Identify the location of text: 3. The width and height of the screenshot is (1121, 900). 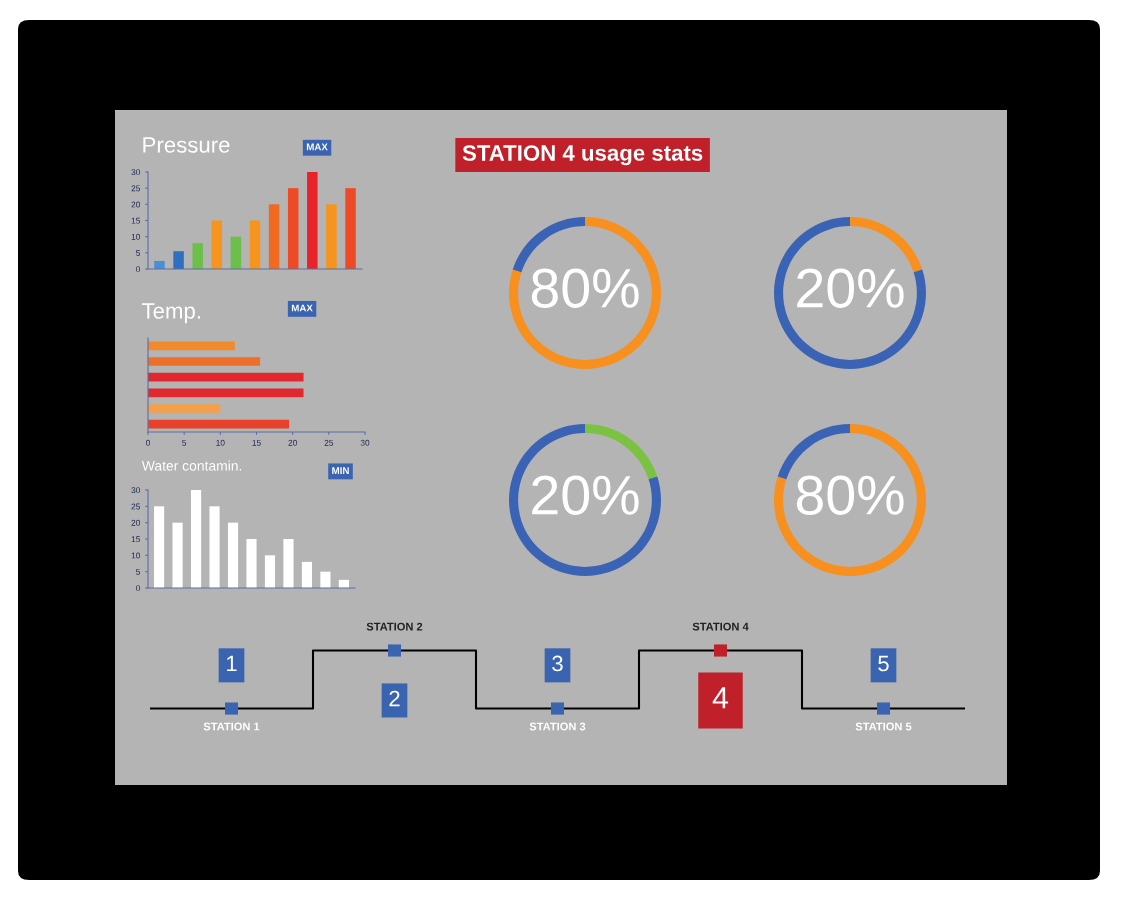
(557, 663).